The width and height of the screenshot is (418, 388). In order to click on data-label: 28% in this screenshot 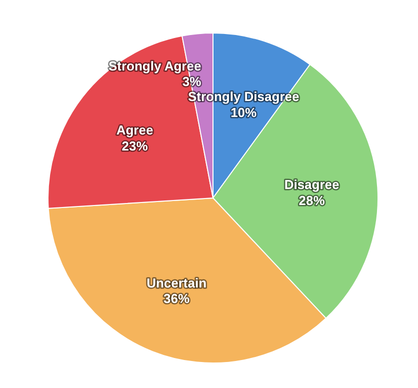, I will do `click(312, 200)`.